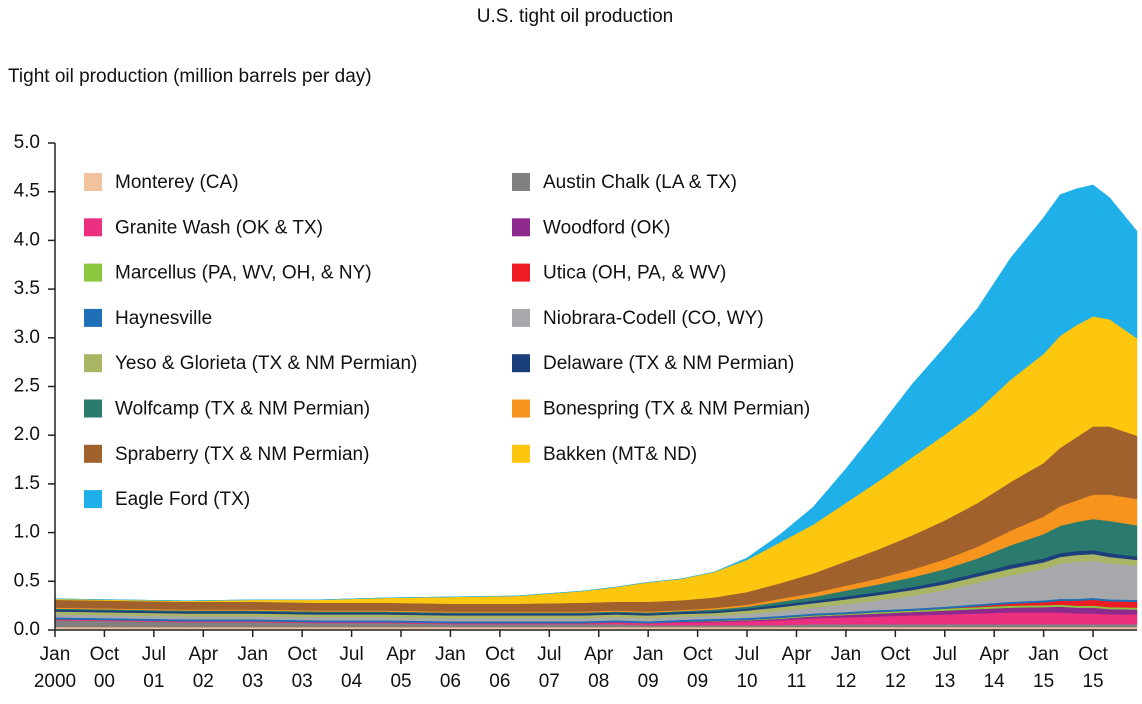 The width and height of the screenshot is (1142, 704). Describe the element at coordinates (55, 668) in the screenshot. I see `x-tick-label: Jan 2000` at that location.